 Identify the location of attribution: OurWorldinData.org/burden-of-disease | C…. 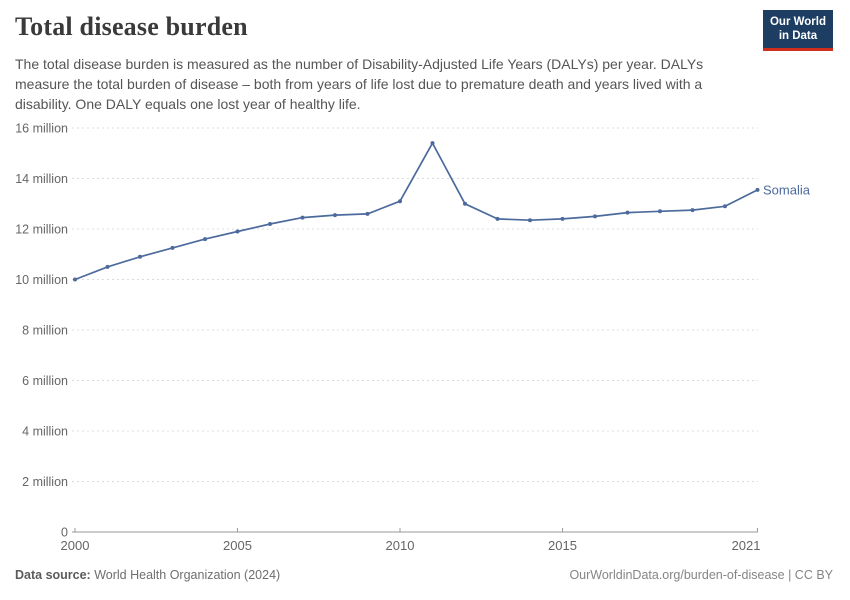
(701, 575).